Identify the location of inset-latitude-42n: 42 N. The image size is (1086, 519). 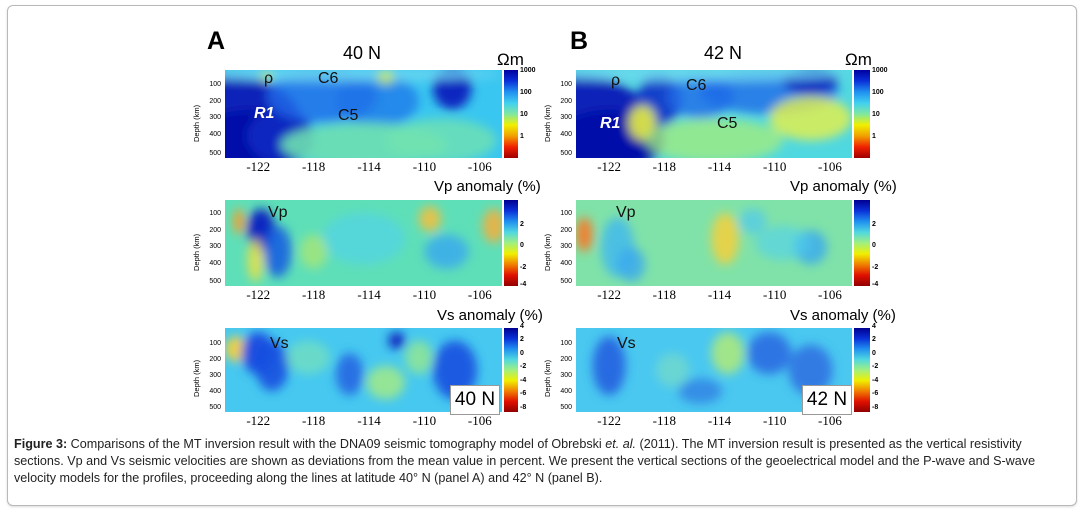
(827, 400).